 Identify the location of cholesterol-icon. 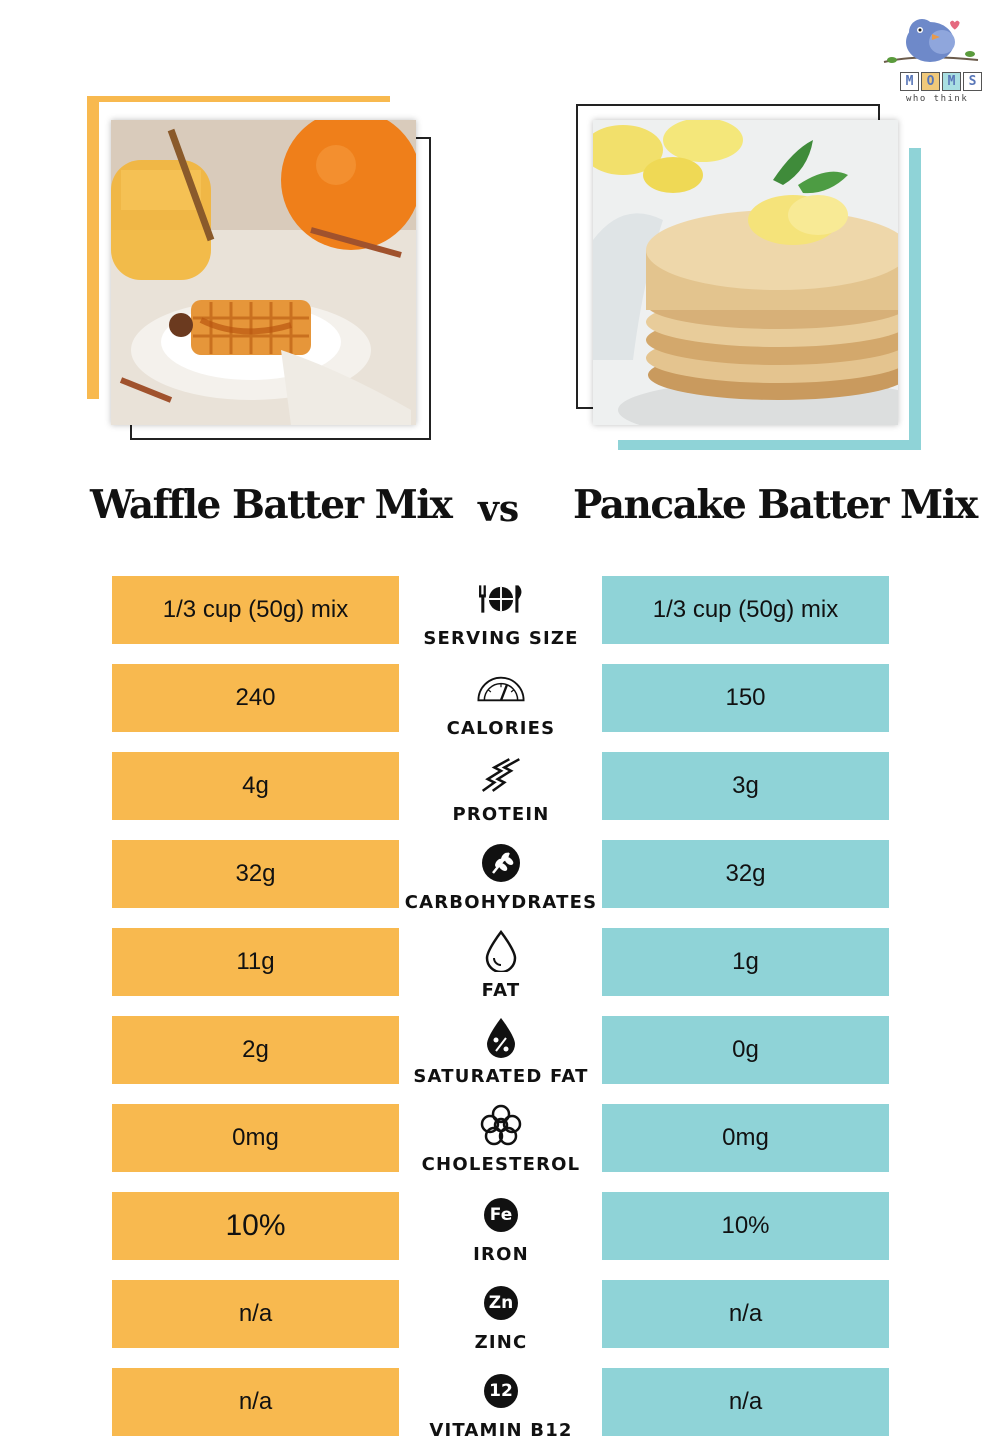
(501, 1125).